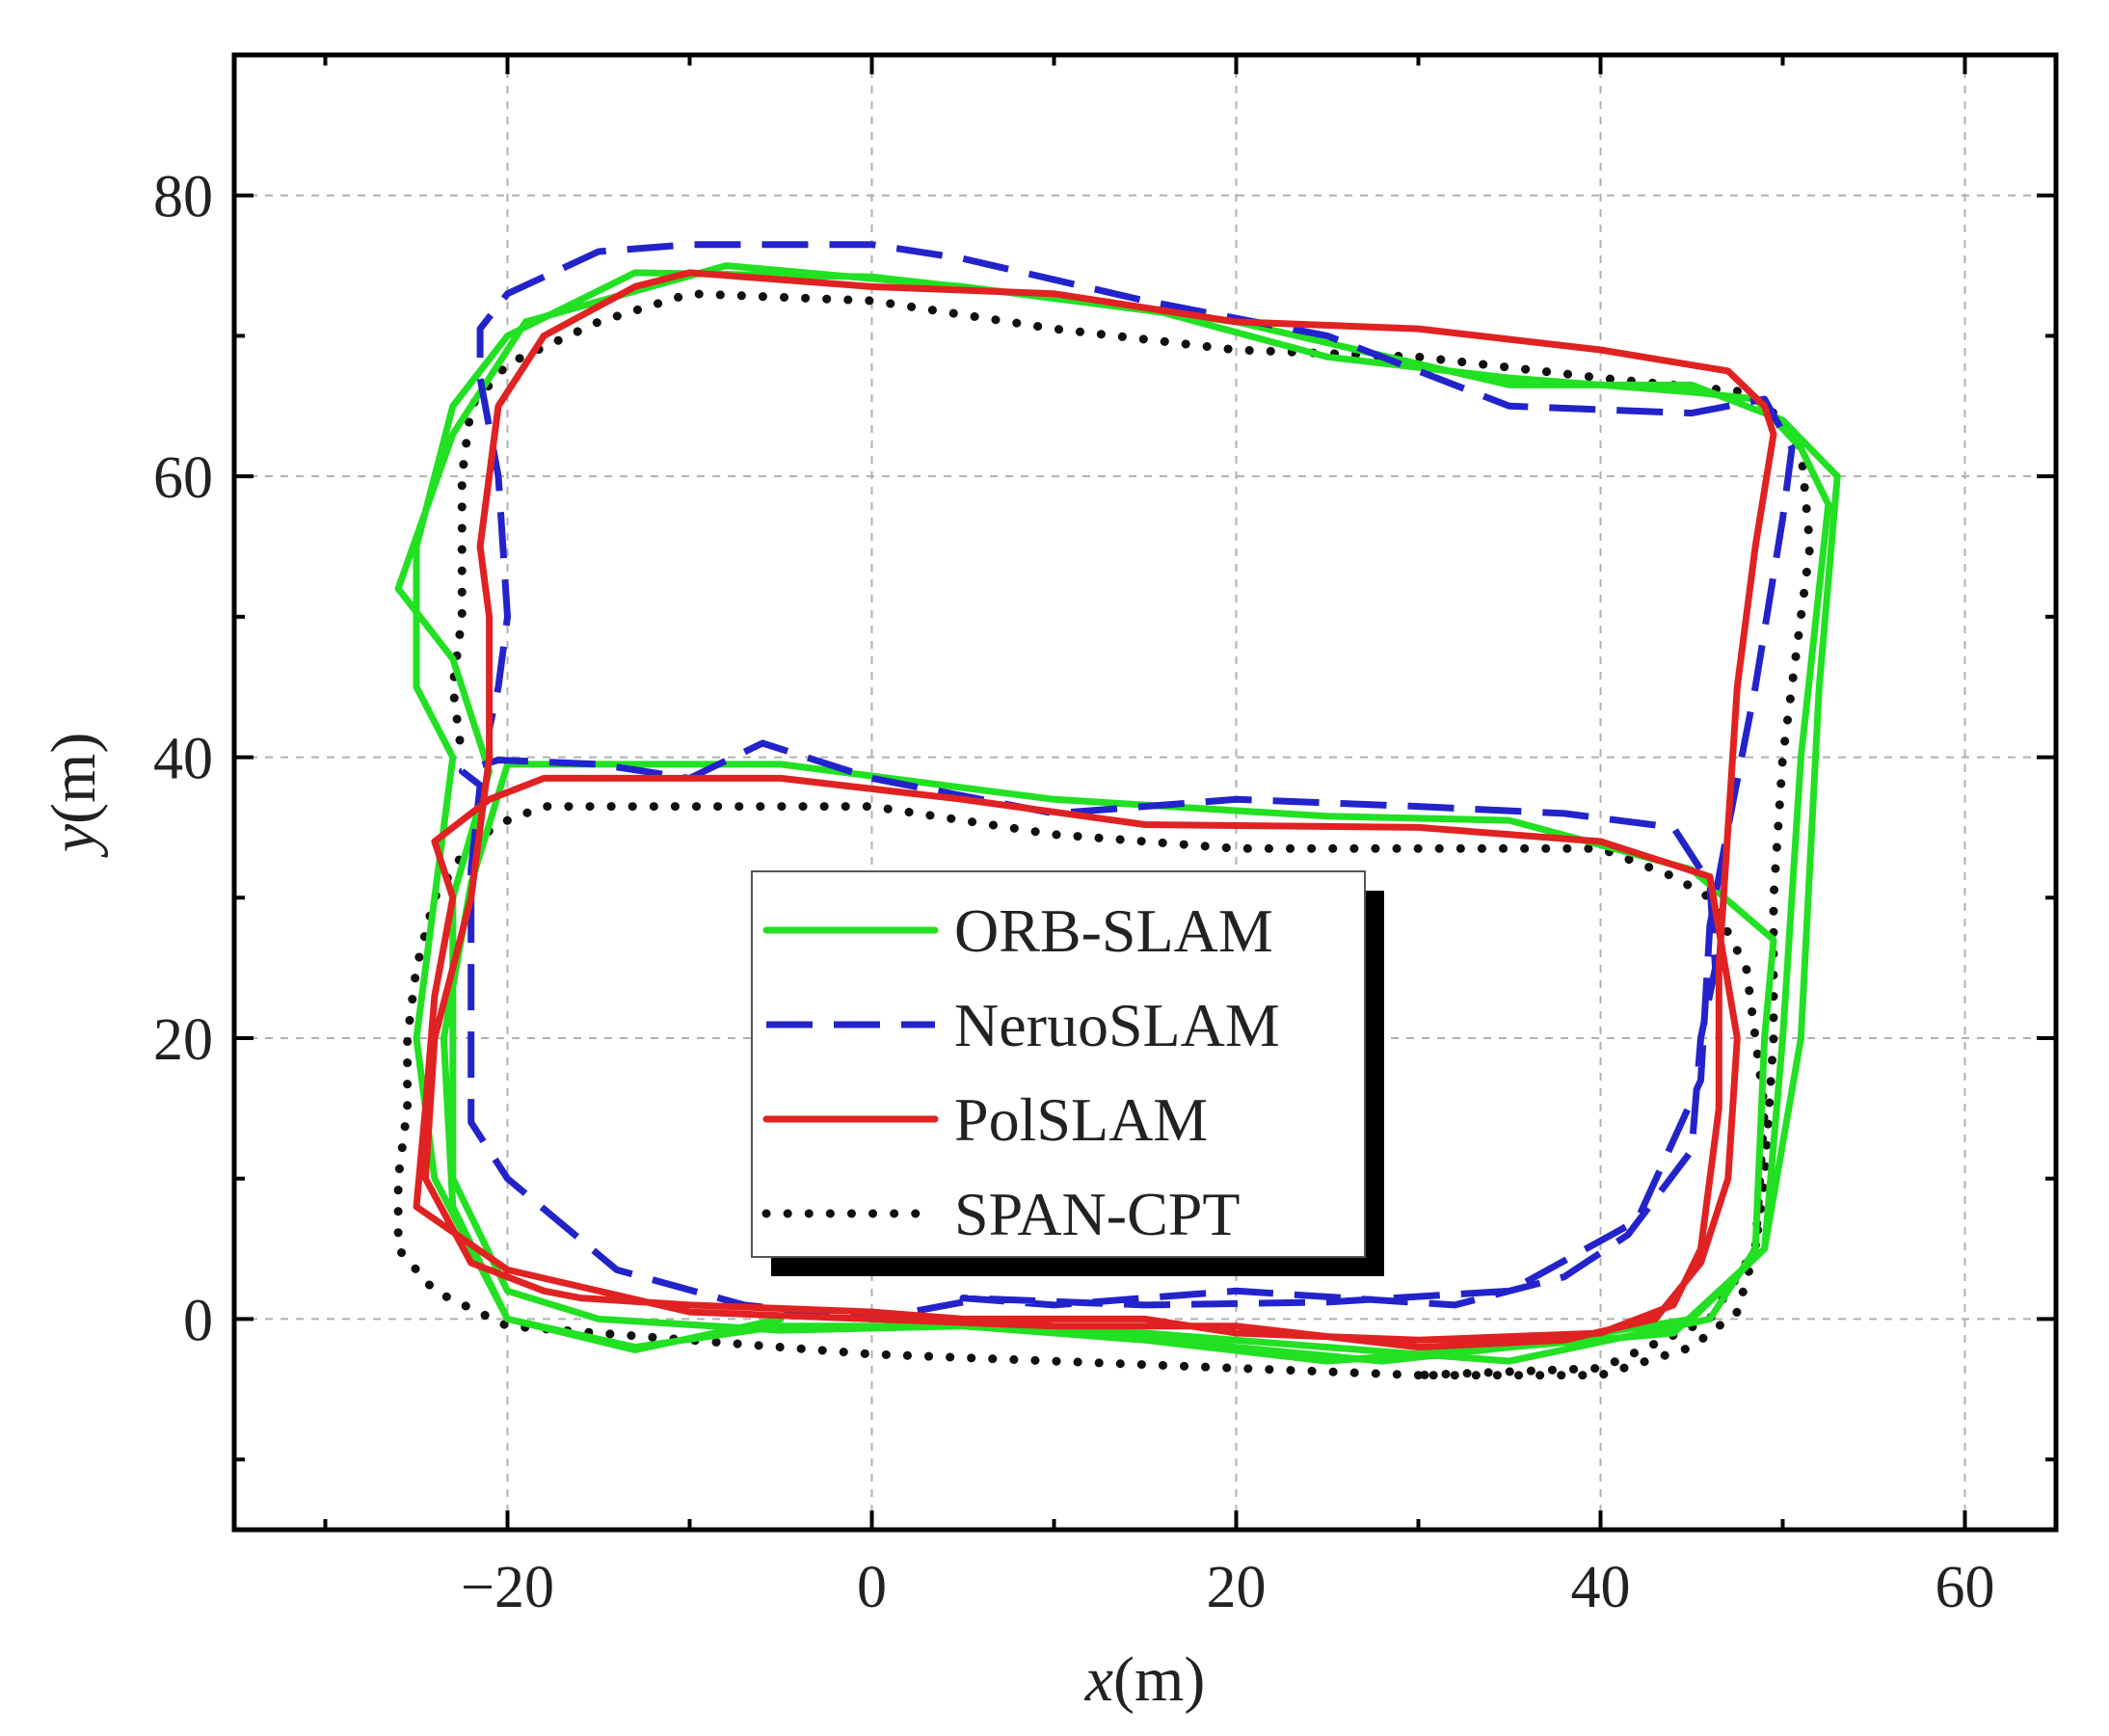 Image resolution: width=2109 pixels, height=1736 pixels. What do you see at coordinates (183, 198) in the screenshot?
I see `y-tick-label: 80` at bounding box center [183, 198].